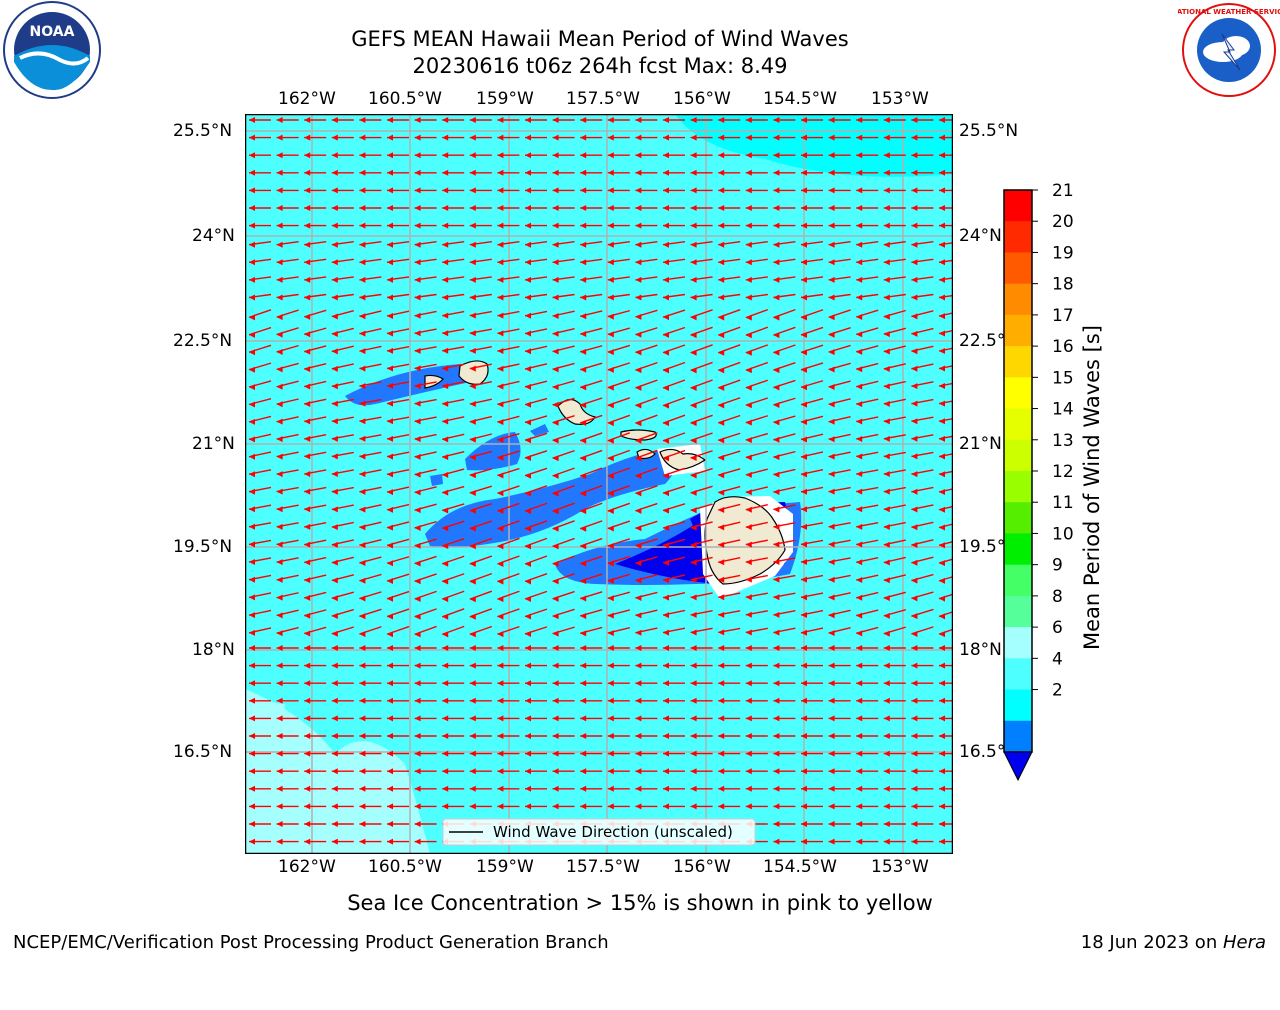 The image size is (1280, 1010). What do you see at coordinates (702, 867) in the screenshot?
I see `bottom-lon-tick: 156°W` at bounding box center [702, 867].